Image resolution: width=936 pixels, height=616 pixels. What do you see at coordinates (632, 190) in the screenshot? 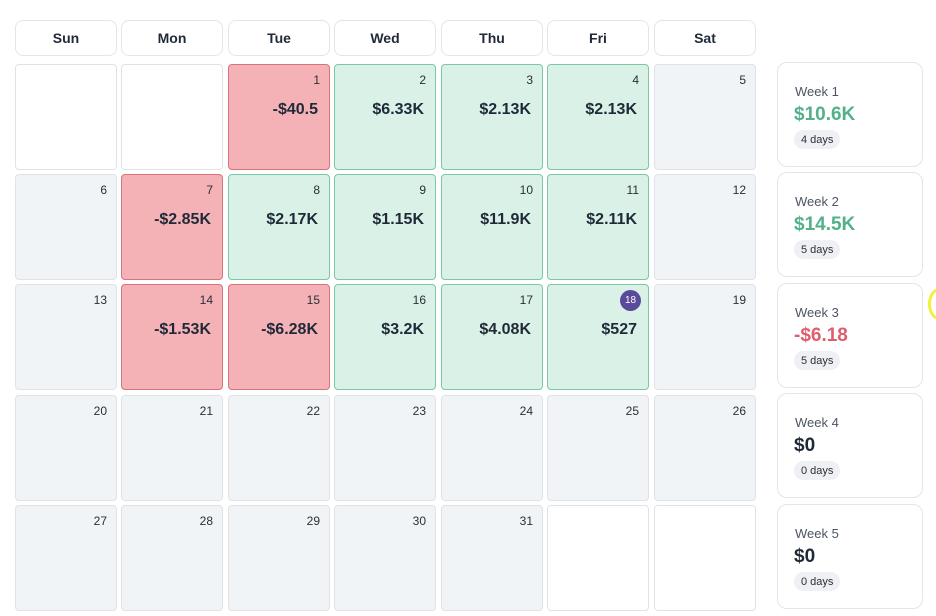
I see `day-number: 11` at bounding box center [632, 190].